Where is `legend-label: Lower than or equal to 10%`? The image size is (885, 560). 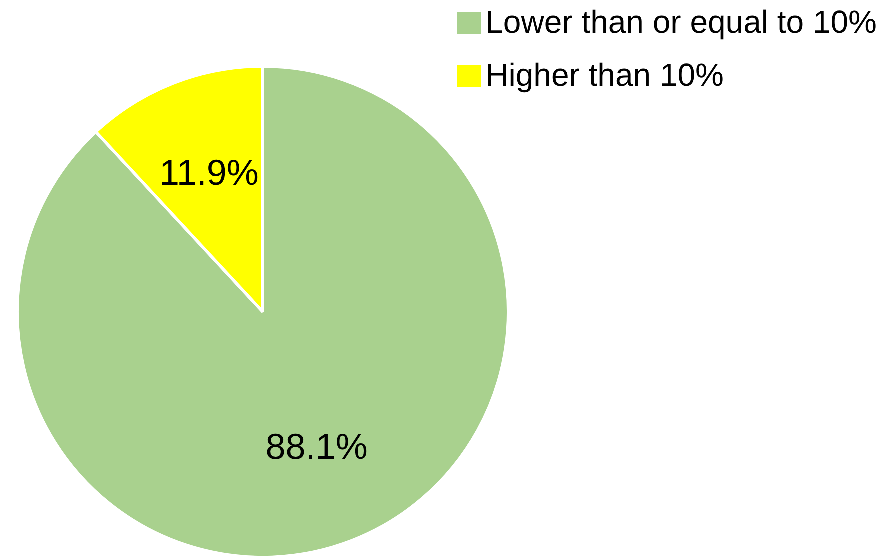 legend-label: Lower than or equal to 10% is located at coordinates (681, 22).